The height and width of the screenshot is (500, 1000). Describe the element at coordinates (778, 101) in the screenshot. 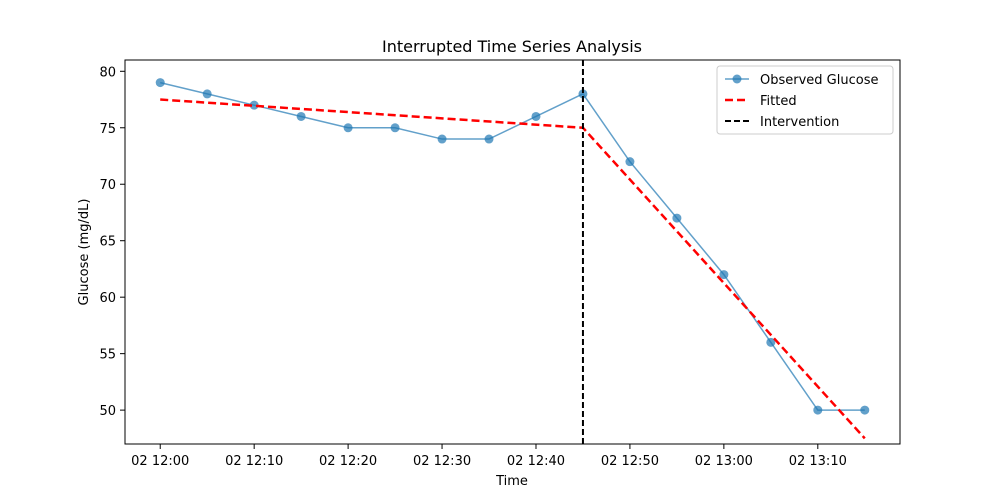

I see `legend-fitted-label: Fitted` at that location.